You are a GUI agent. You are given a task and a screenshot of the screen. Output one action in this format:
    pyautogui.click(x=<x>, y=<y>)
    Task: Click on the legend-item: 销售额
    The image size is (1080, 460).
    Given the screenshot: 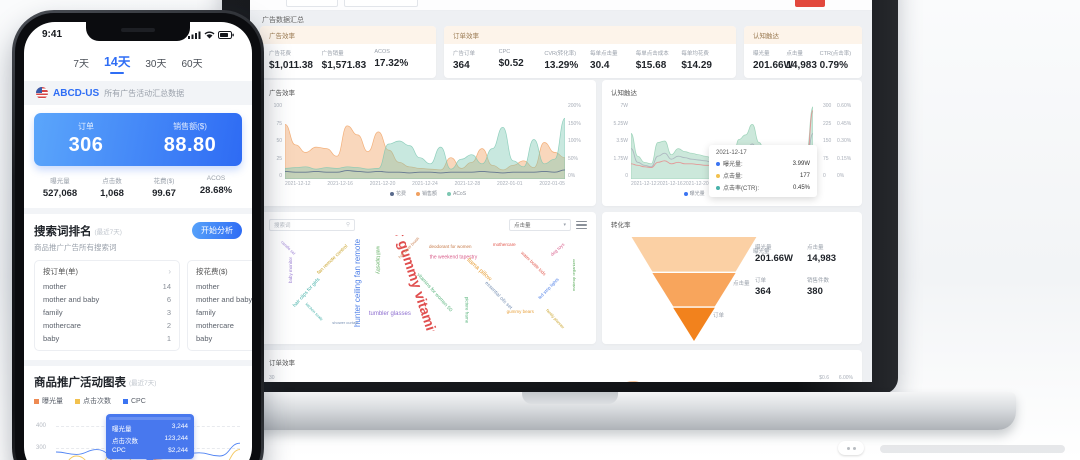 What is the action you would take?
    pyautogui.click(x=426, y=193)
    